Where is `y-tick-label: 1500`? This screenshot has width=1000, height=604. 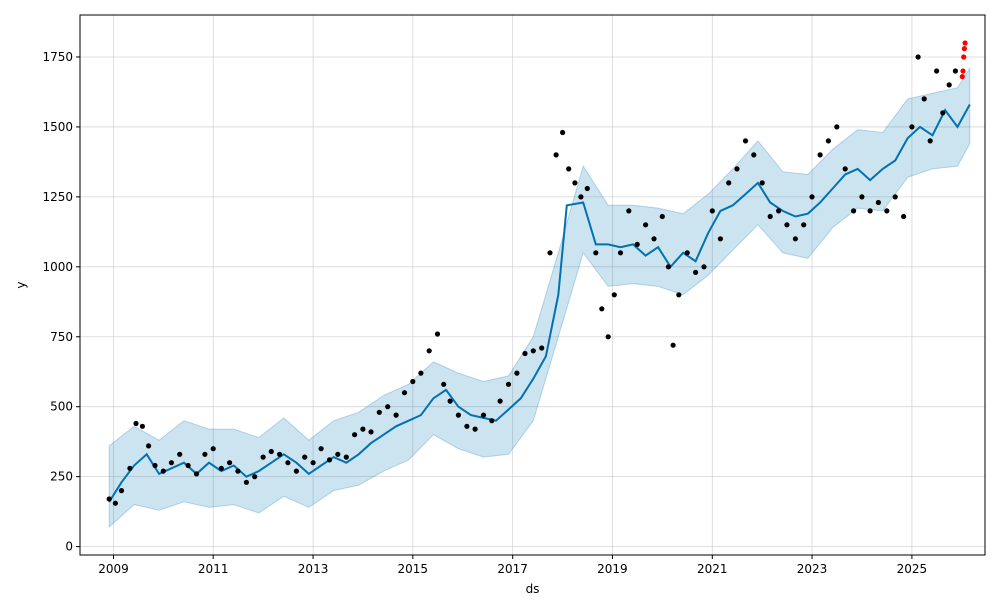
y-tick-label: 1500 is located at coordinates (57, 127).